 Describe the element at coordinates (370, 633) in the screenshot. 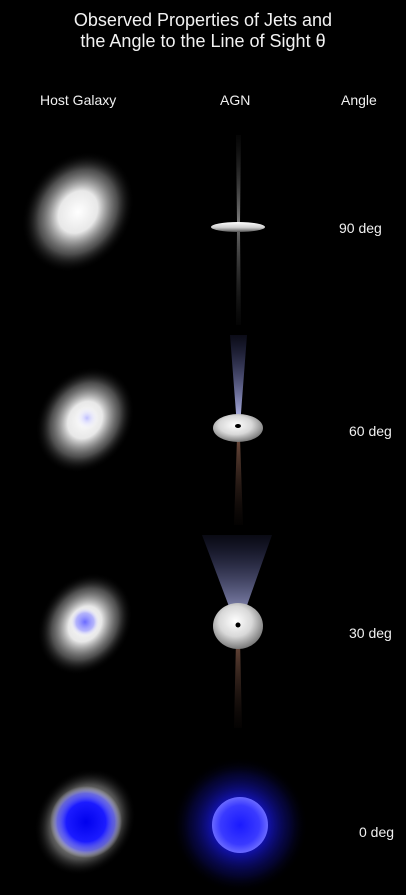

I see `angle-label-30: 30 deg` at that location.